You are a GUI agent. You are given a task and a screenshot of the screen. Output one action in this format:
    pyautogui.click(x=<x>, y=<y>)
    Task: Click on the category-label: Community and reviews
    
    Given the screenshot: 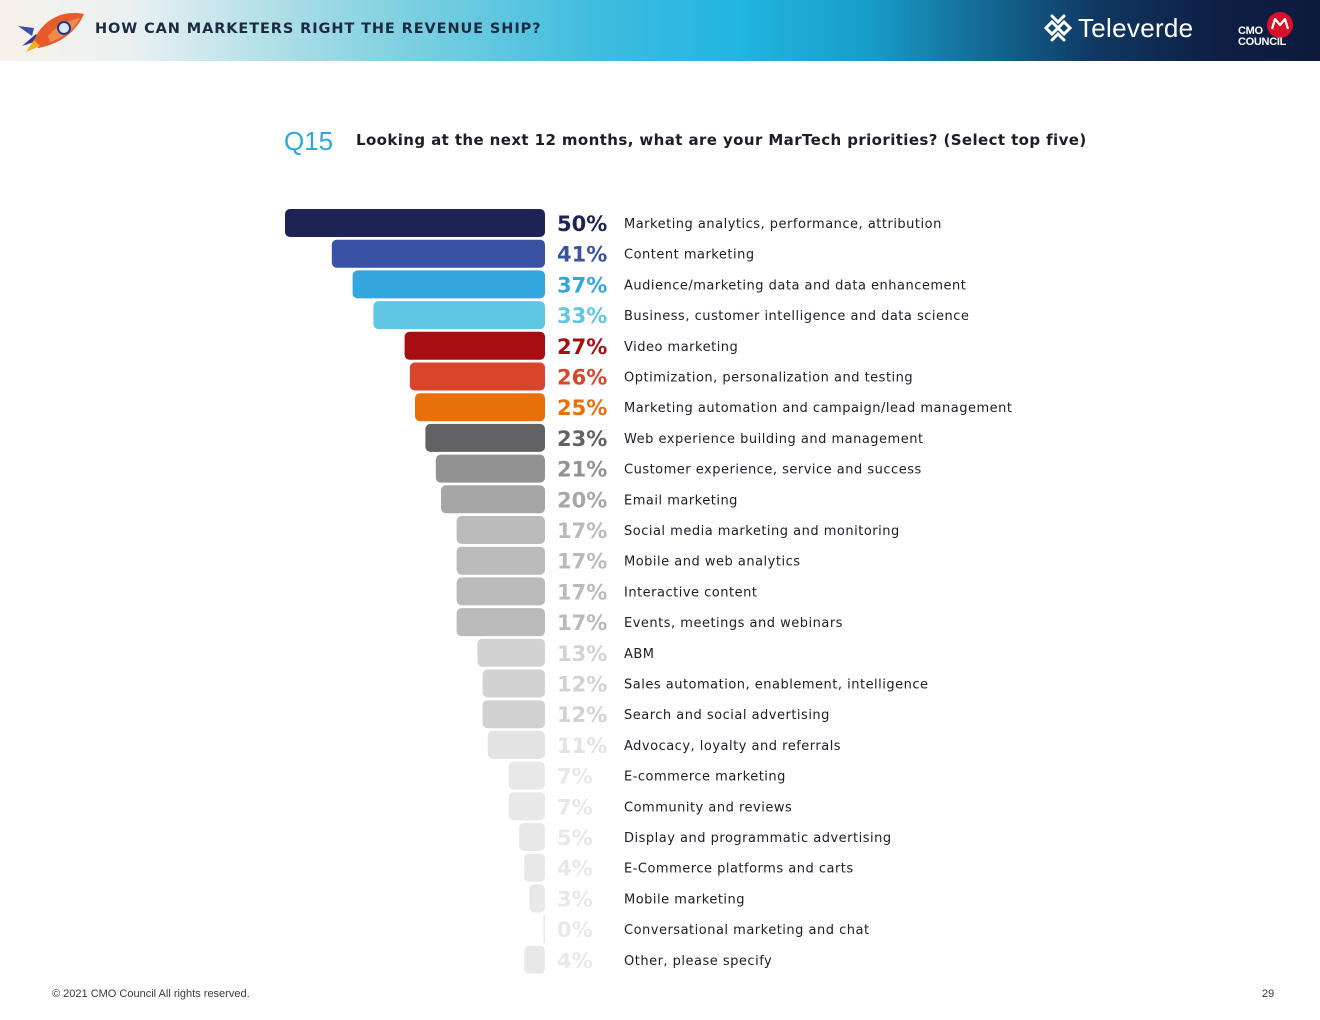 What is the action you would take?
    pyautogui.click(x=708, y=807)
    